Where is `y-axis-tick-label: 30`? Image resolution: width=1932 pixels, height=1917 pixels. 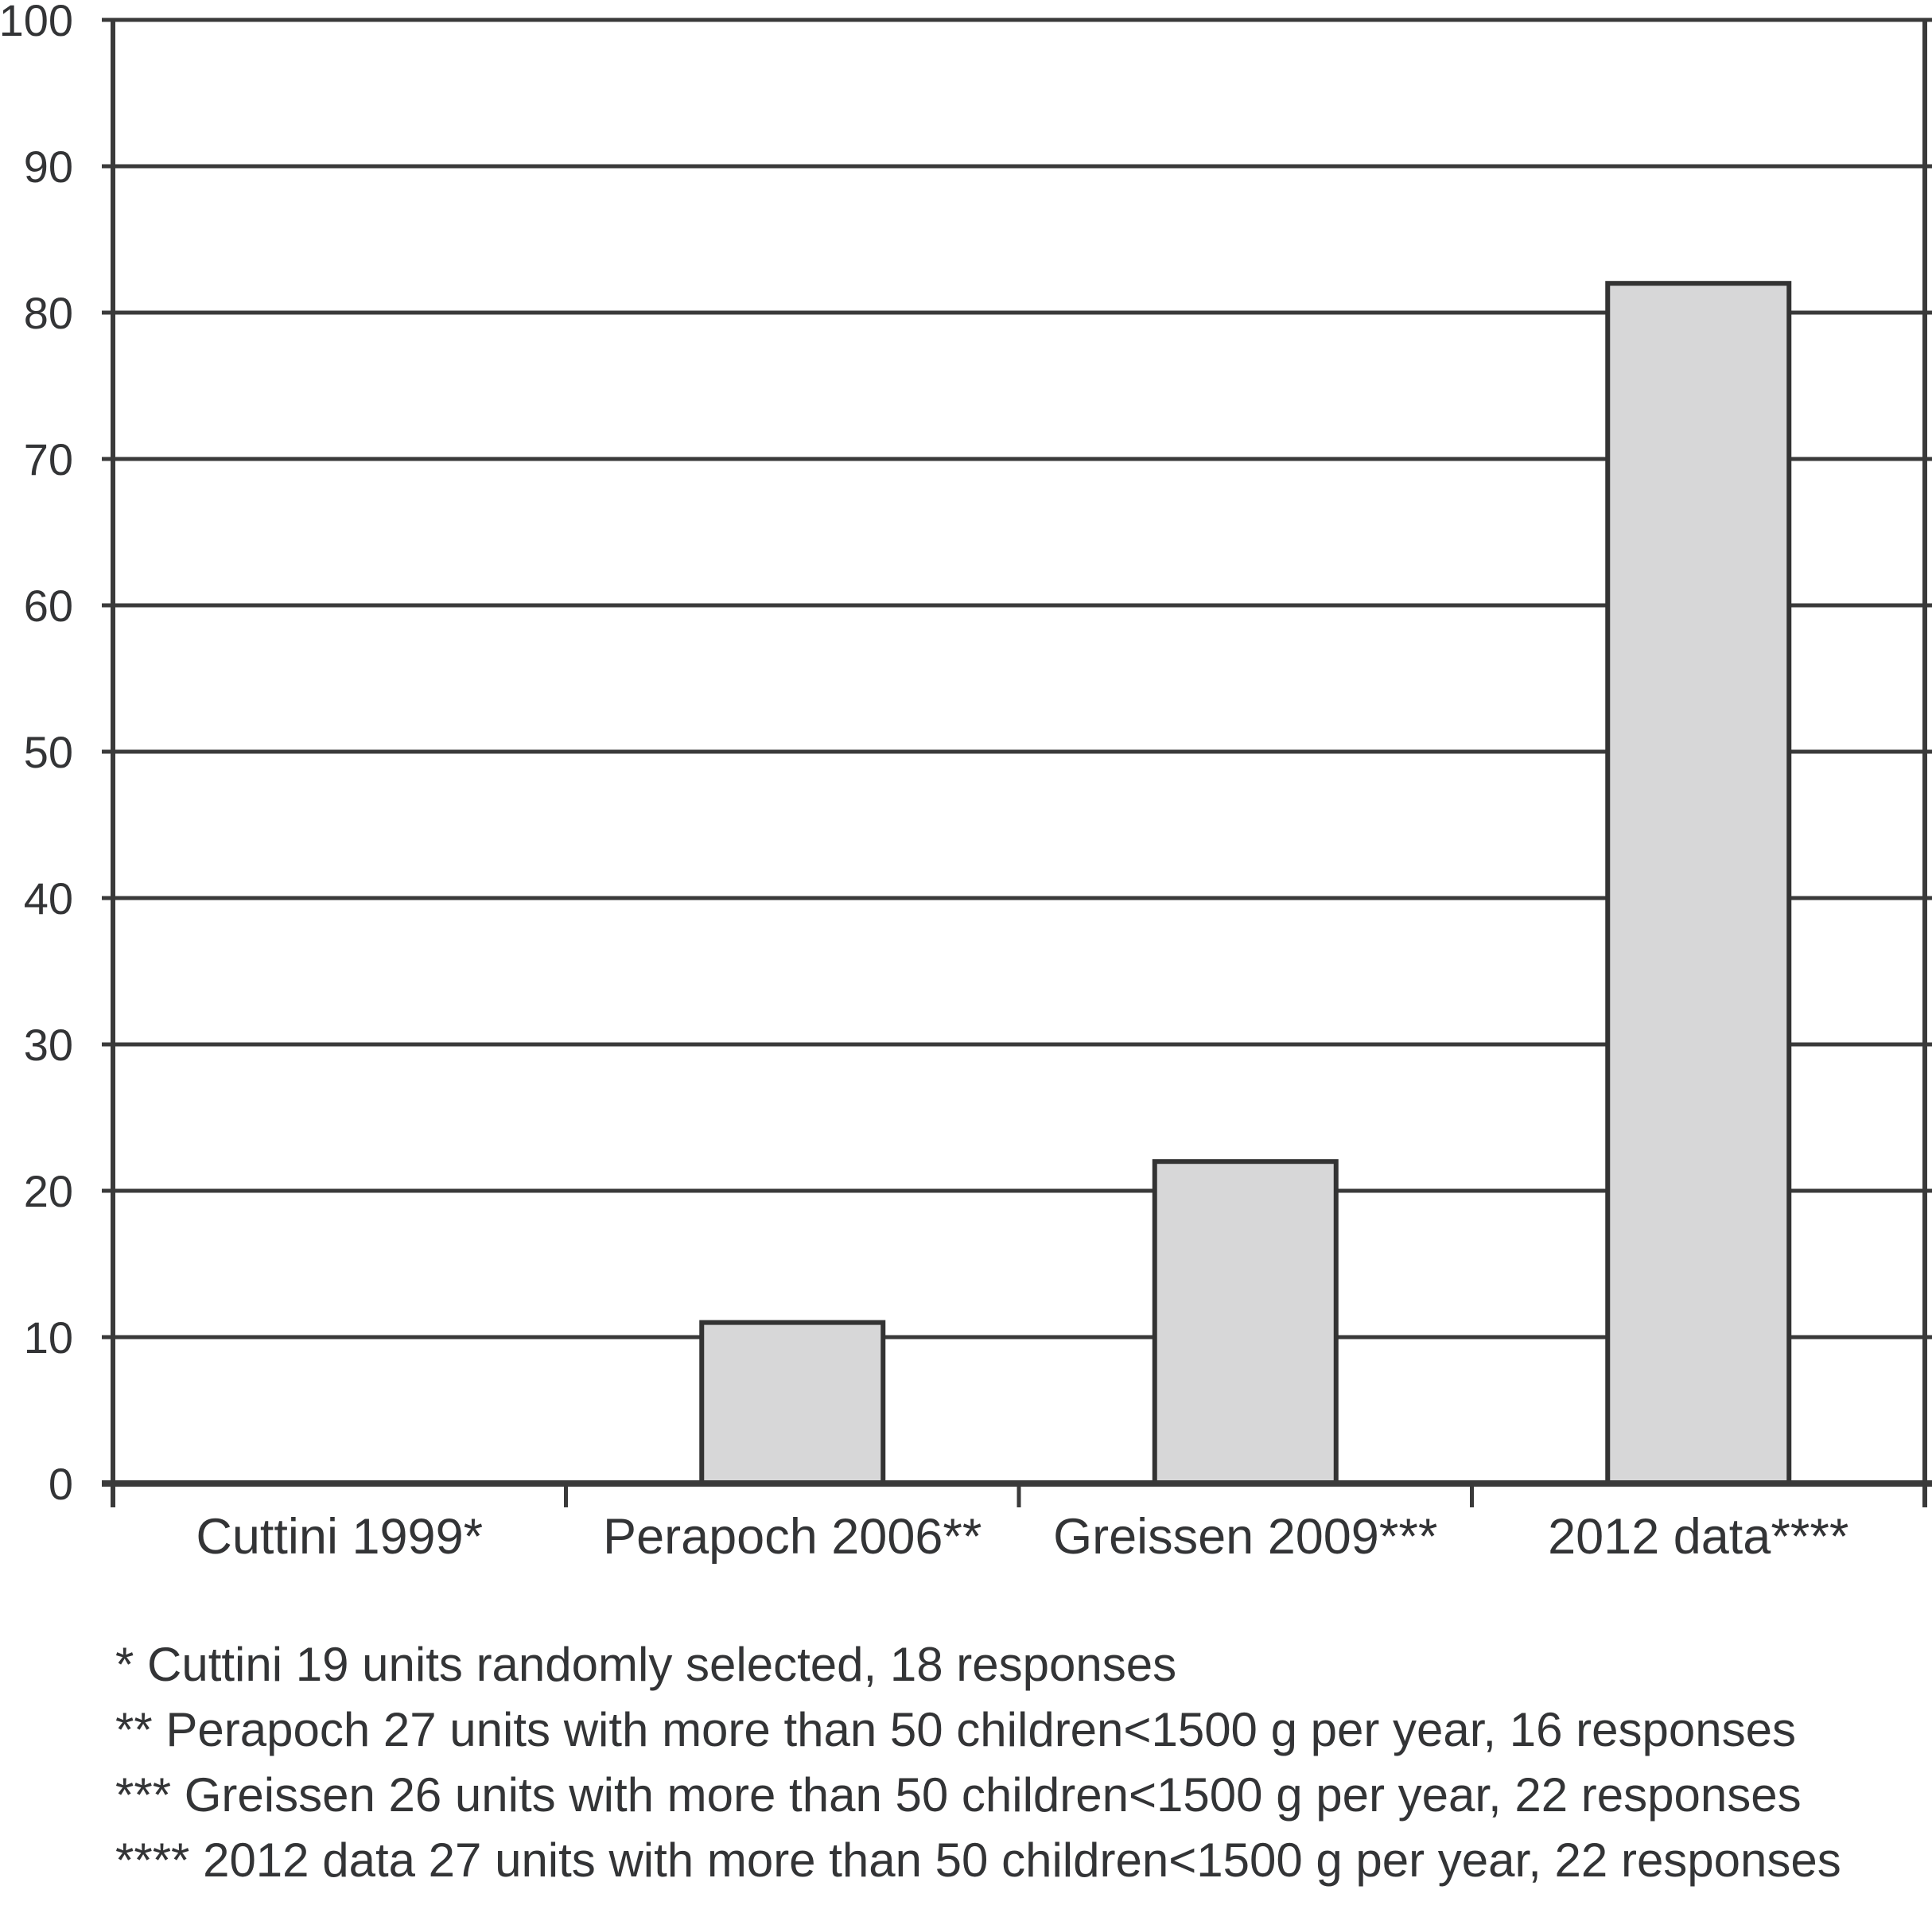 y-axis-tick-label: 30 is located at coordinates (48, 1045).